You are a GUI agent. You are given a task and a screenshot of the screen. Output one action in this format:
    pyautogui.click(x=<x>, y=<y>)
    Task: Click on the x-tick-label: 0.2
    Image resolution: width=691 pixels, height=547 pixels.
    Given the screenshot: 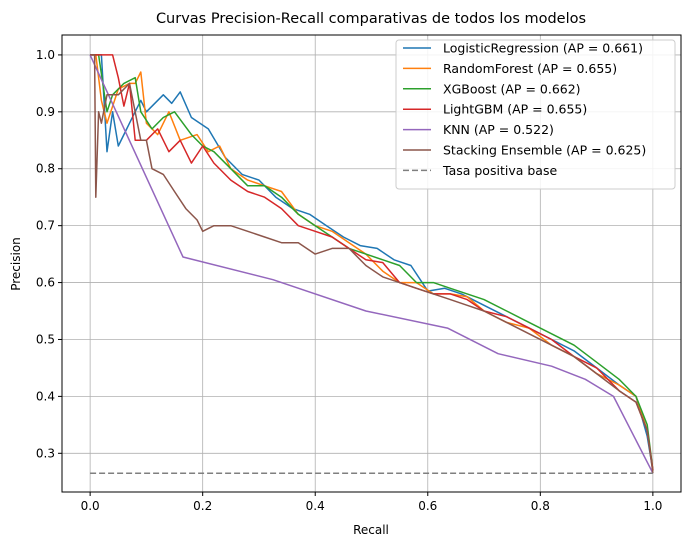 What is the action you would take?
    pyautogui.click(x=202, y=506)
    